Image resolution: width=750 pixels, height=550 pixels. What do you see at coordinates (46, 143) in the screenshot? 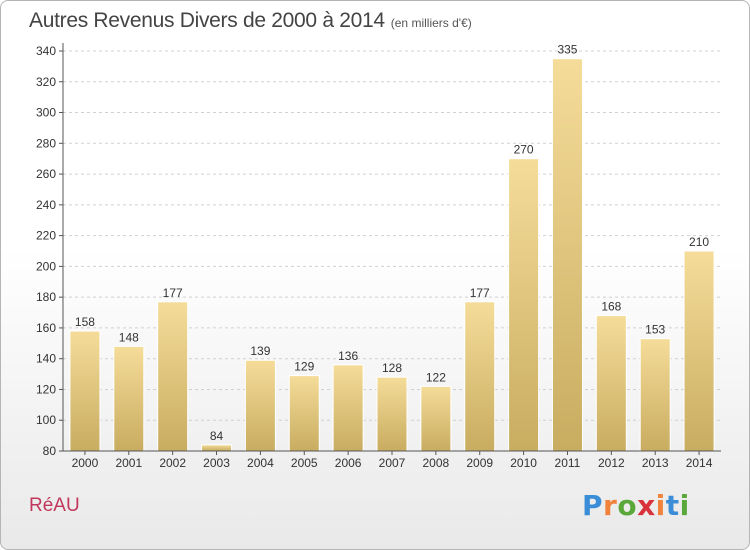
I see `y-tick-label: 280` at bounding box center [46, 143].